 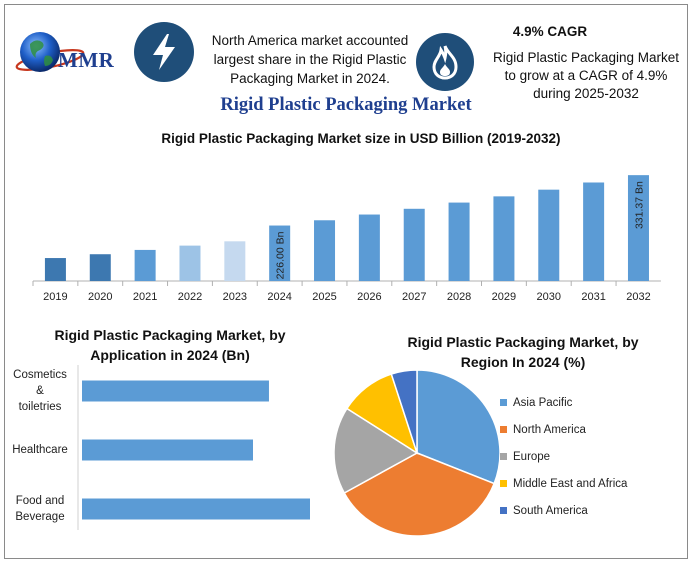 I want to click on x-tick-label: 2023, so click(x=235, y=297).